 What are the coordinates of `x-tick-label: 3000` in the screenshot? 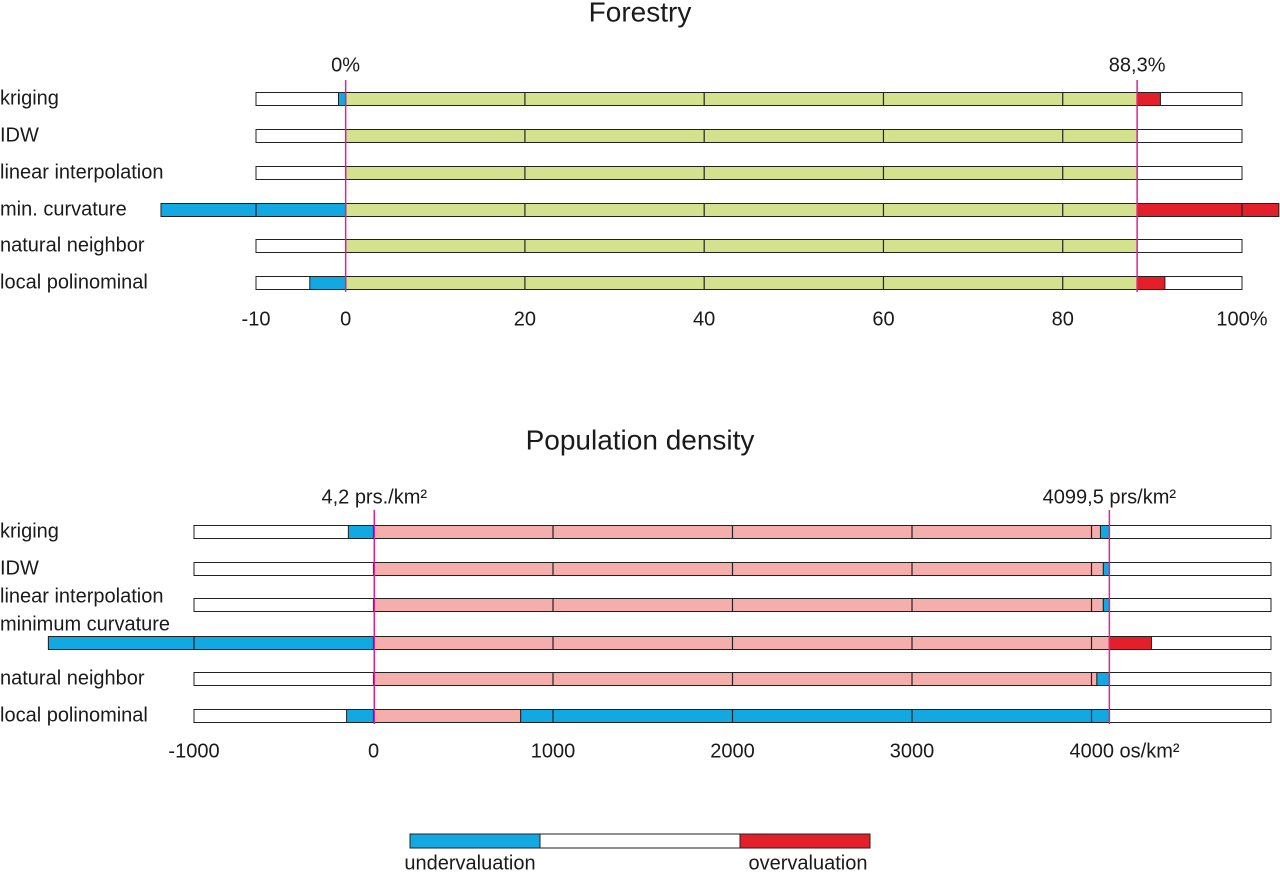 It's located at (912, 751).